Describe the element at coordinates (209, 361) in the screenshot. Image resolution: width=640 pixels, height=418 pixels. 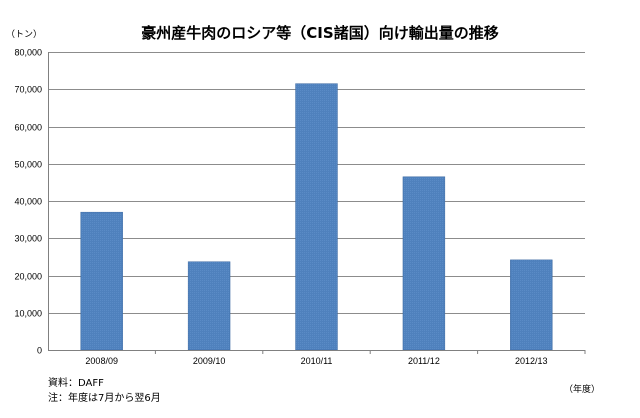
I see `x-tick-label: 2009/10` at that location.